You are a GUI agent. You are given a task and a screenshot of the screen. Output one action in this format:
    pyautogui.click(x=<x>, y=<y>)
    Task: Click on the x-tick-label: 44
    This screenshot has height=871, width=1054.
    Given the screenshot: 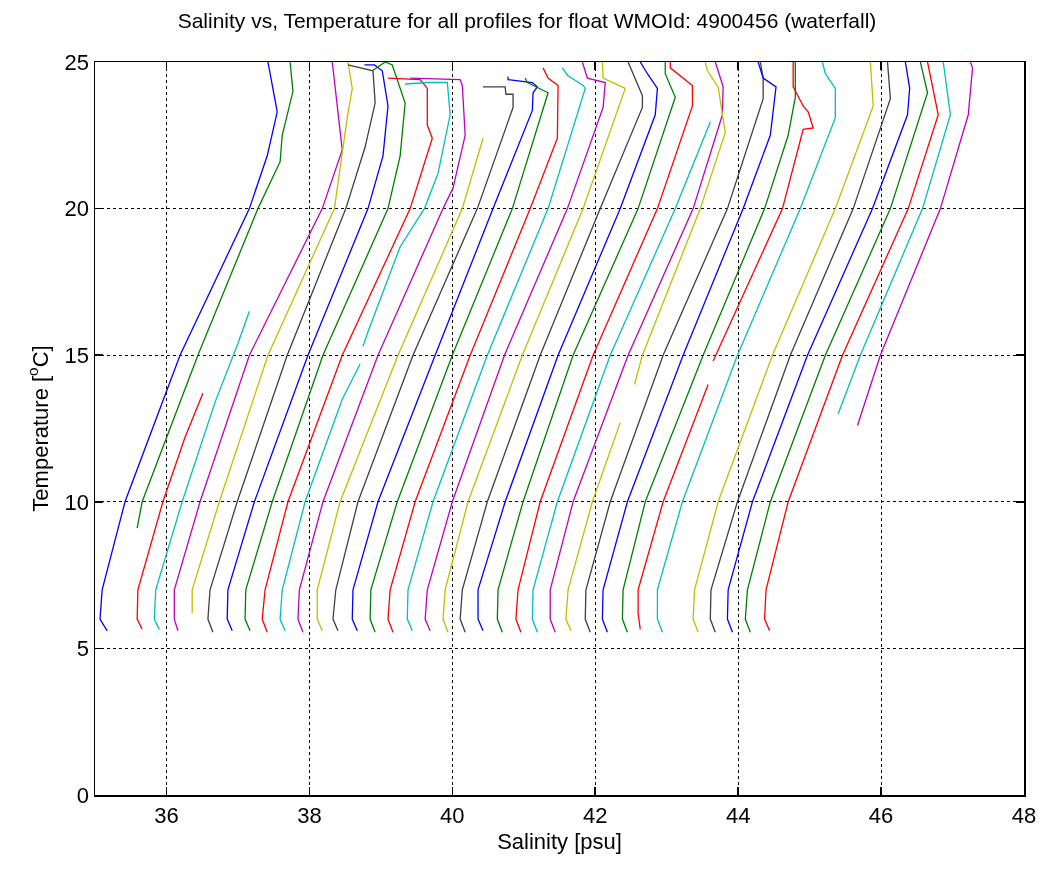 What is the action you would take?
    pyautogui.click(x=738, y=815)
    